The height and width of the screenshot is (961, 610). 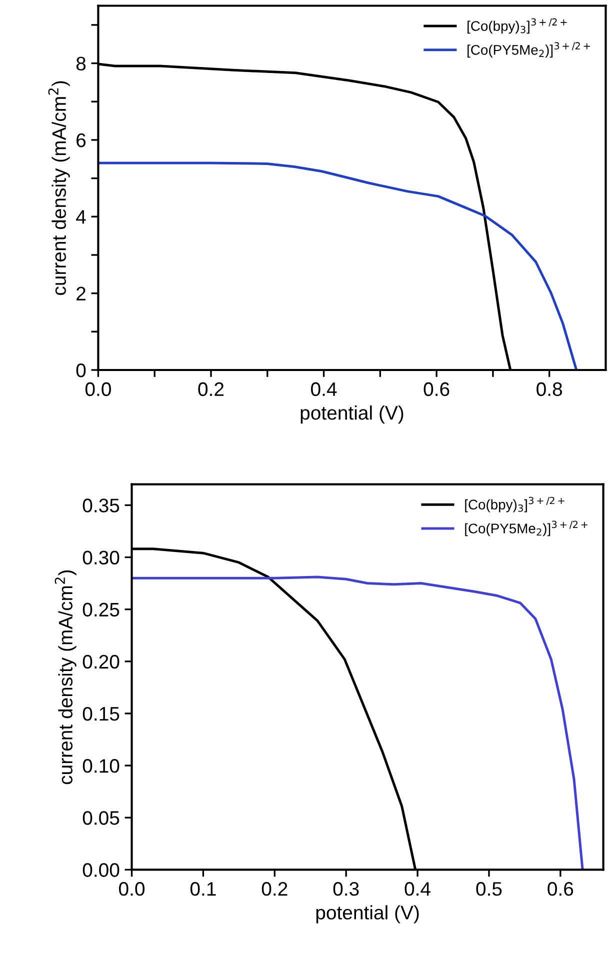 What do you see at coordinates (101, 505) in the screenshot?
I see `y-tick-label: 0.35` at bounding box center [101, 505].